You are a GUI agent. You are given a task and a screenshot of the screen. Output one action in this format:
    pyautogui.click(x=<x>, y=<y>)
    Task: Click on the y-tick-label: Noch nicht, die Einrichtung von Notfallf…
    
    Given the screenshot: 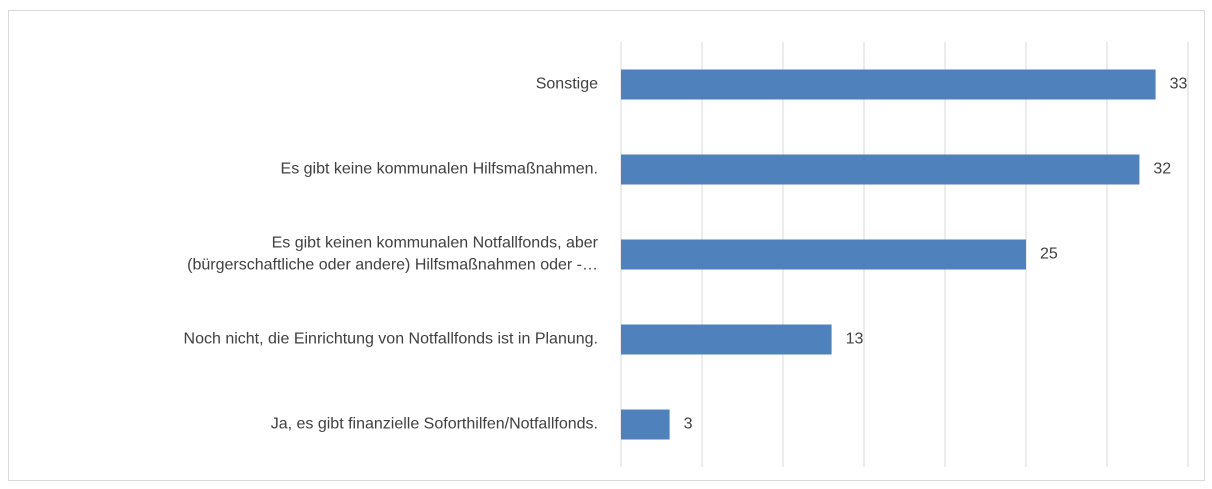 What is the action you would take?
    pyautogui.click(x=391, y=339)
    